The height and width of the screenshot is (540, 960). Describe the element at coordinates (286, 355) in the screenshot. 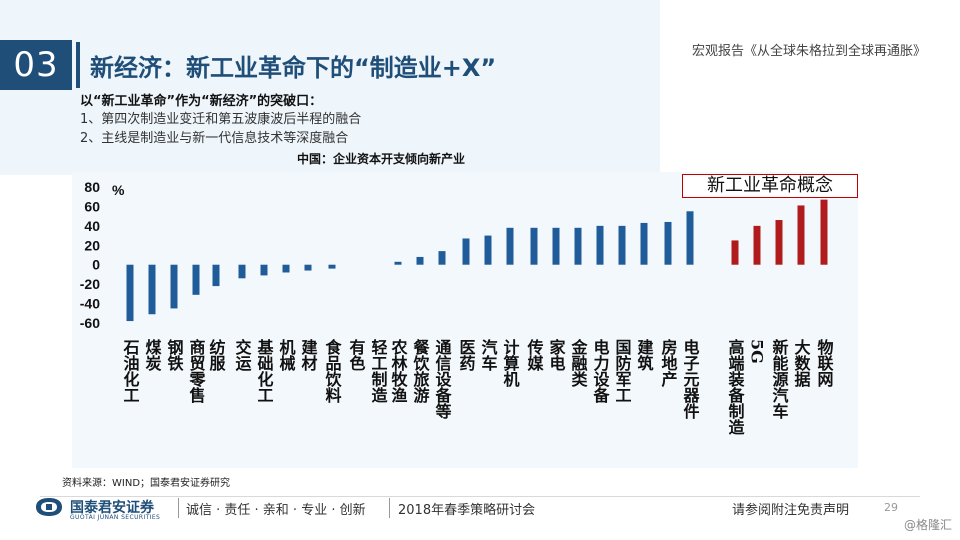

I see `x-tick-label: 机械` at that location.